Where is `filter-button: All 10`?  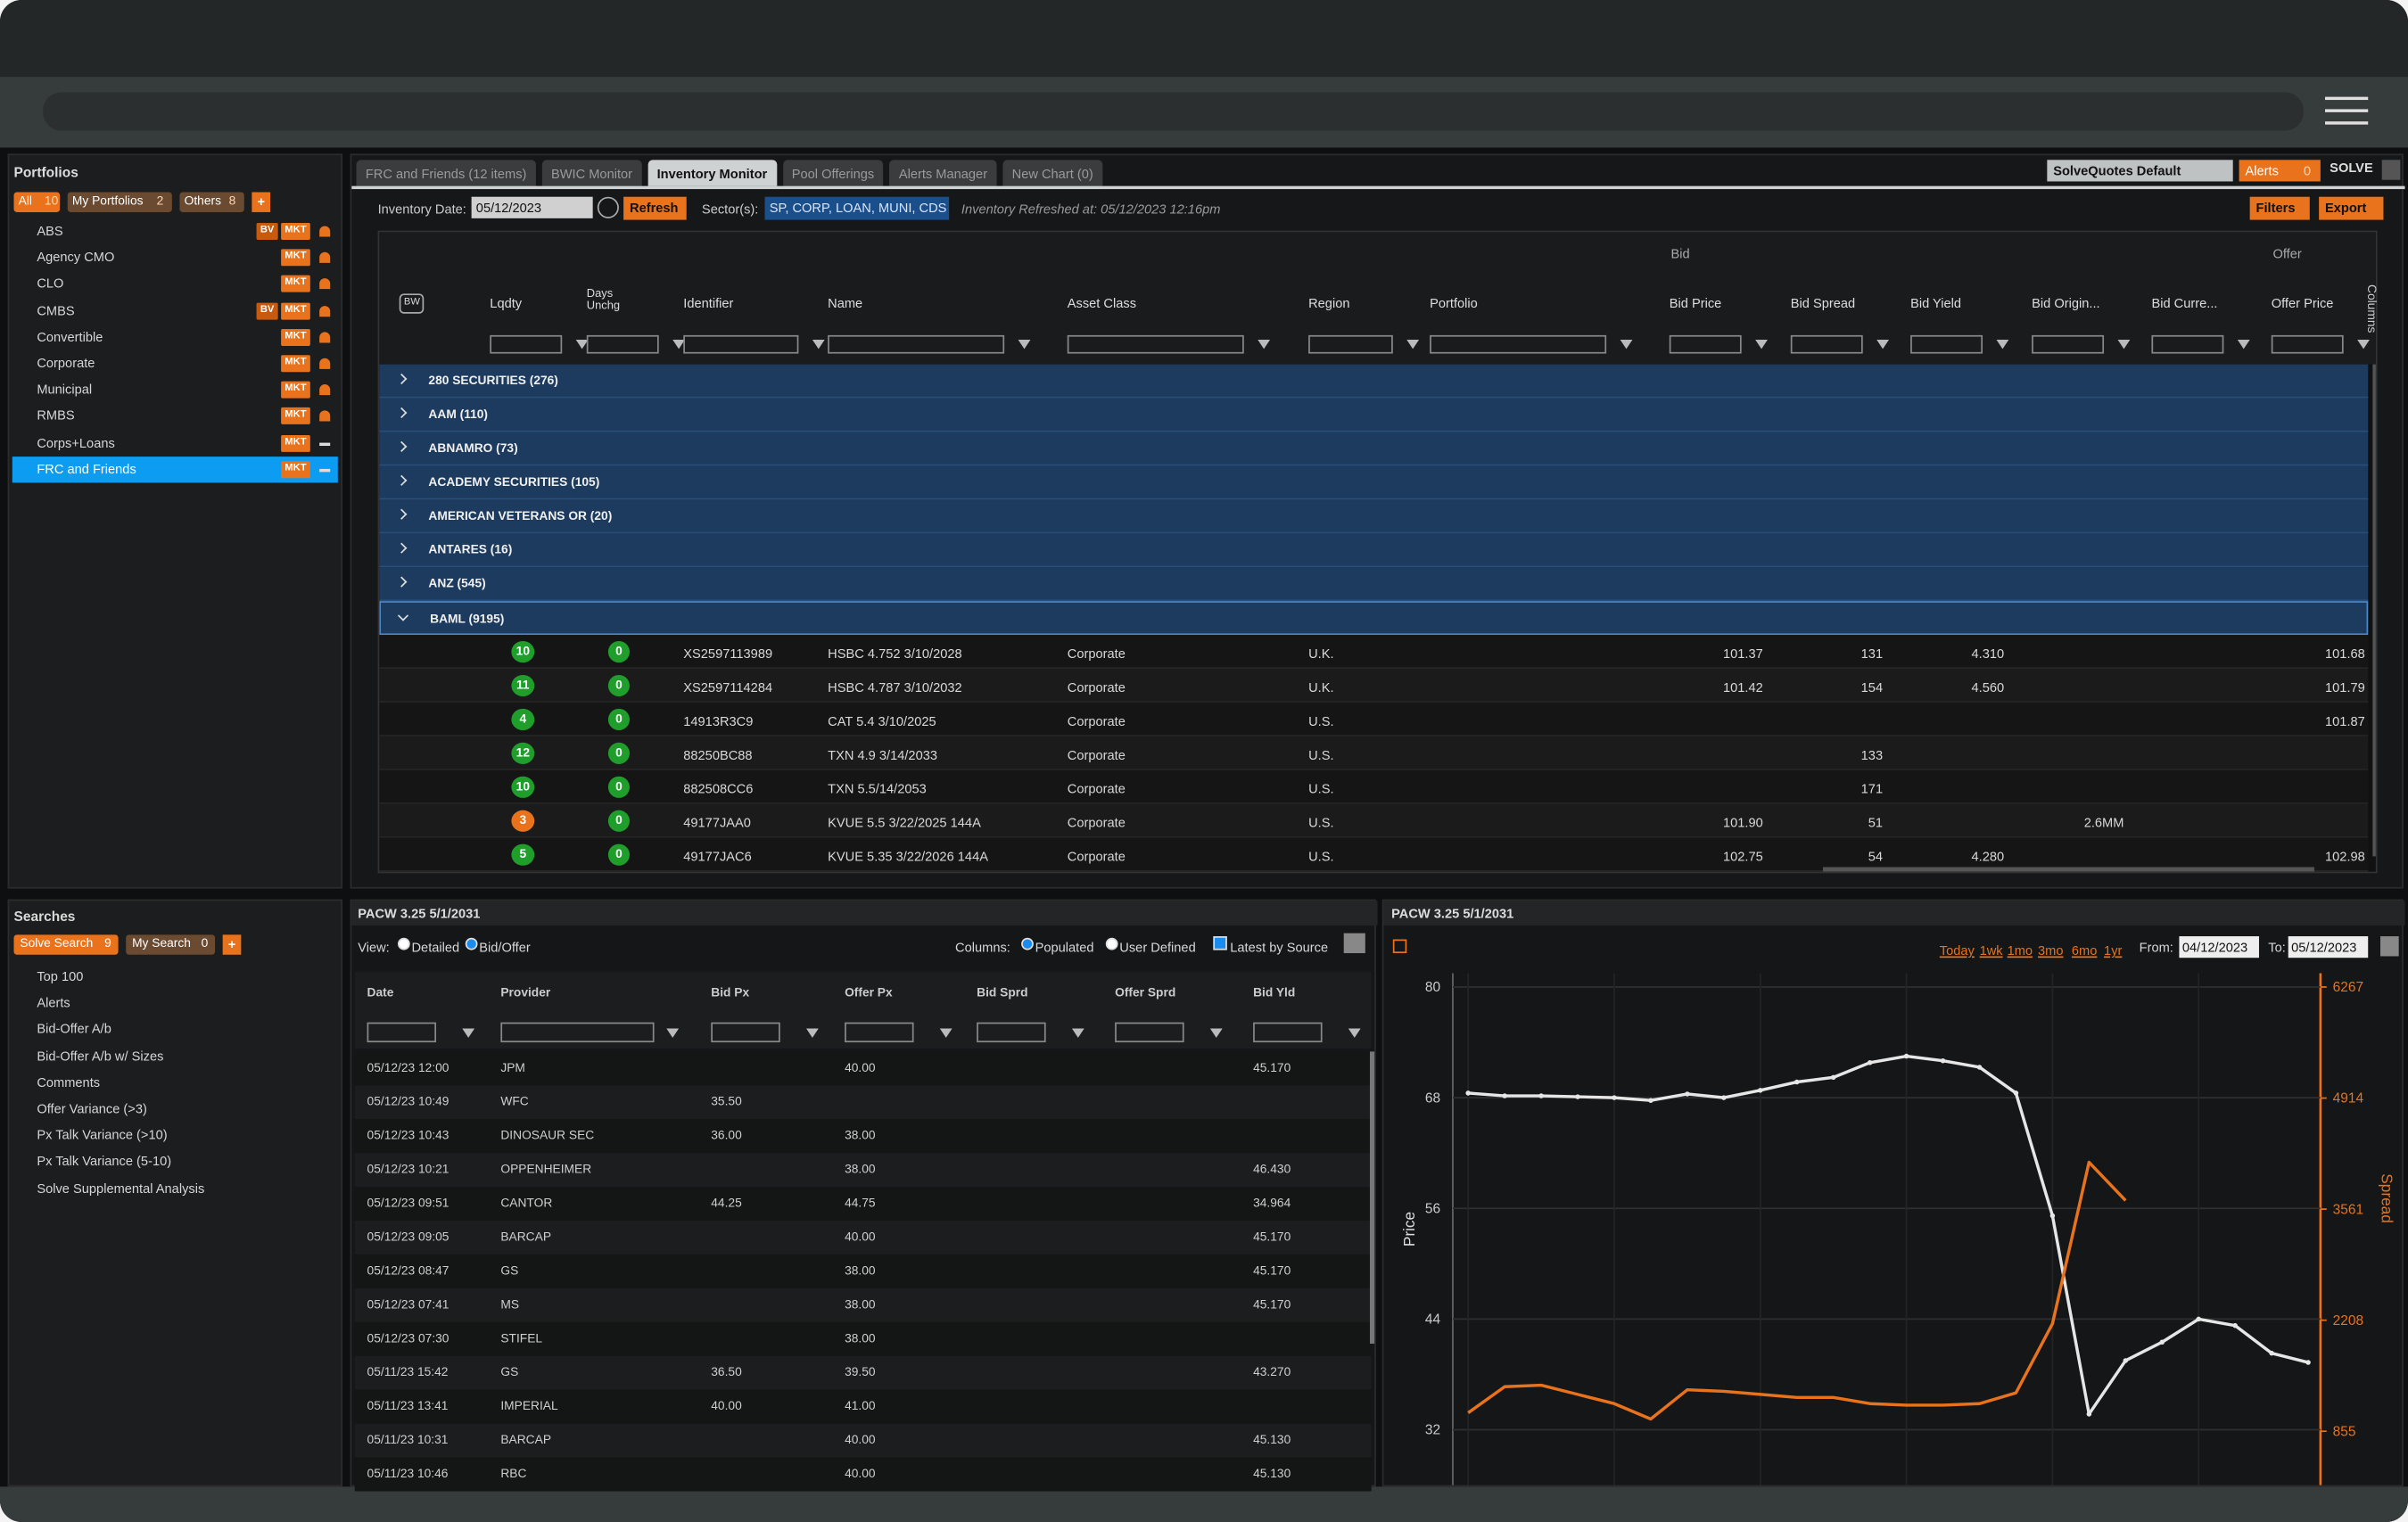
filter-button: All 10 is located at coordinates (37, 202).